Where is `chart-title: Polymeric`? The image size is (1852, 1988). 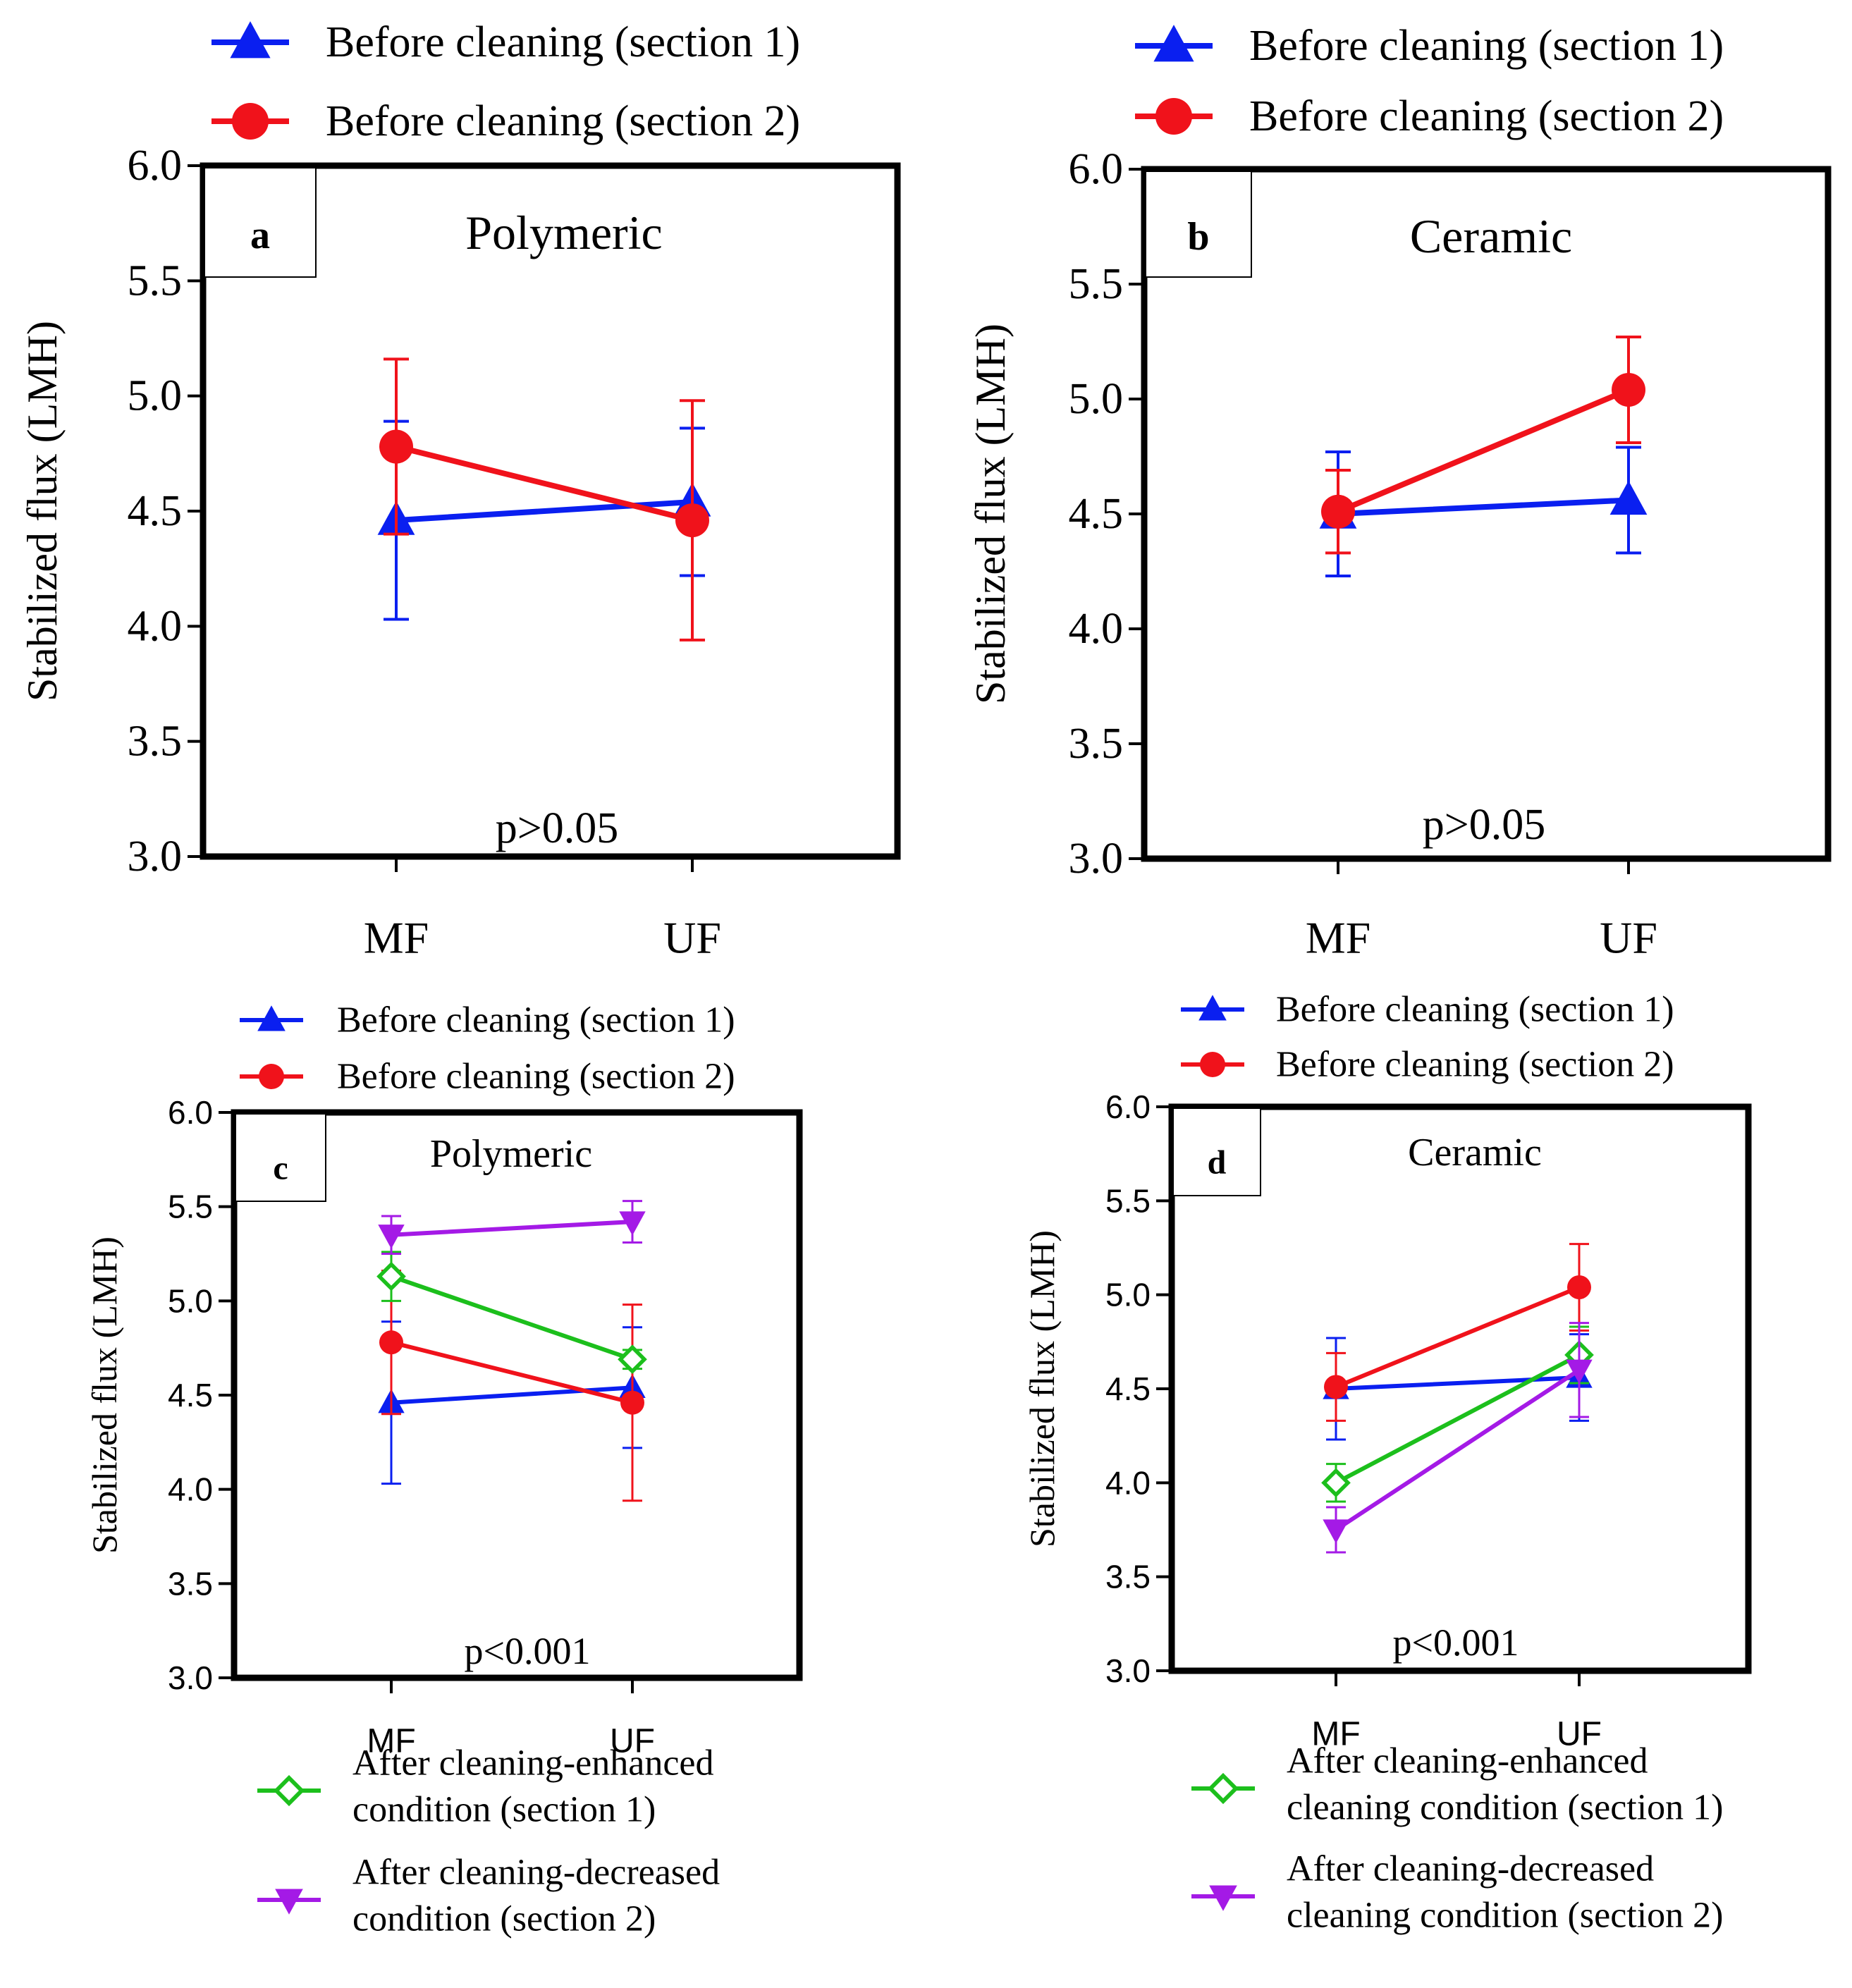 chart-title: Polymeric is located at coordinates (511, 1154).